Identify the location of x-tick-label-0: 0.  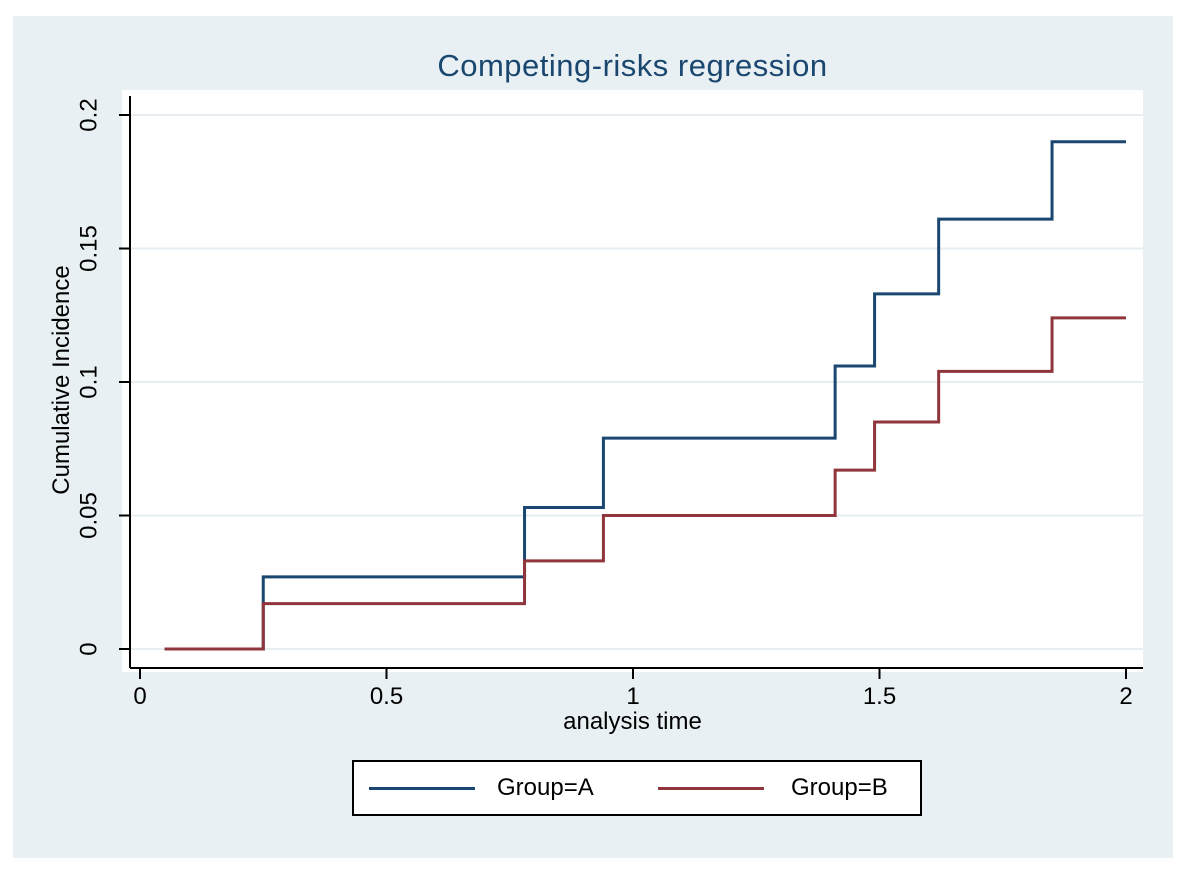
(139, 696).